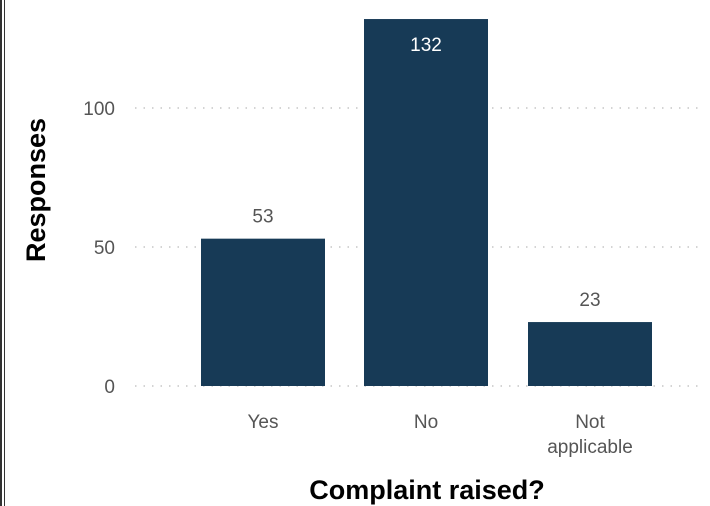 The height and width of the screenshot is (506, 710). What do you see at coordinates (99, 109) in the screenshot?
I see `y-tick-label: 100` at bounding box center [99, 109].